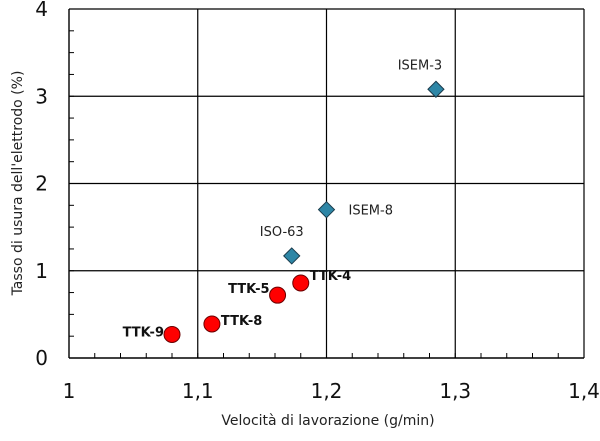  I want to click on data-point-label: TTK-4, so click(330, 276).